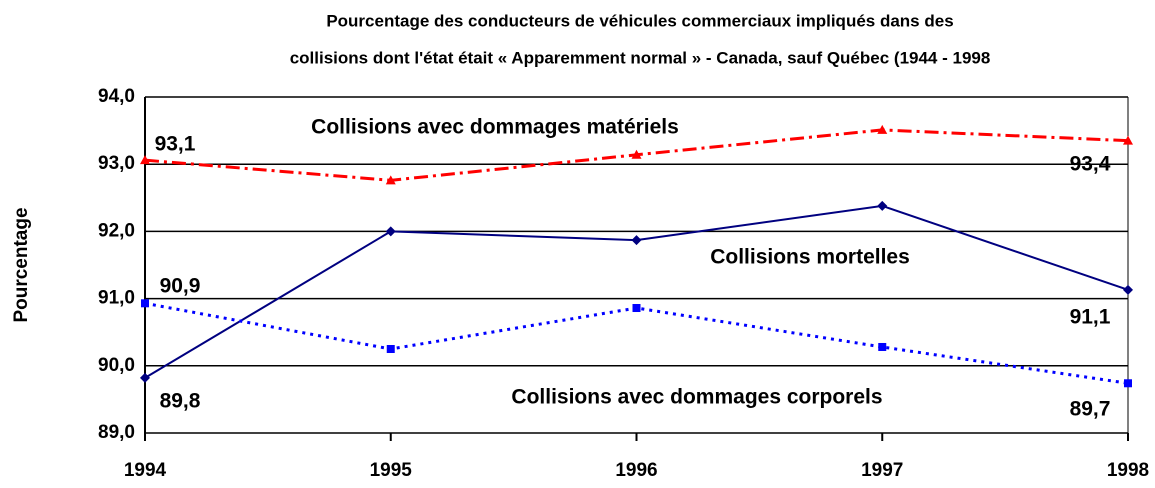 The width and height of the screenshot is (1155, 488). What do you see at coordinates (116, 432) in the screenshot?
I see `y-tick-label: 89,0` at bounding box center [116, 432].